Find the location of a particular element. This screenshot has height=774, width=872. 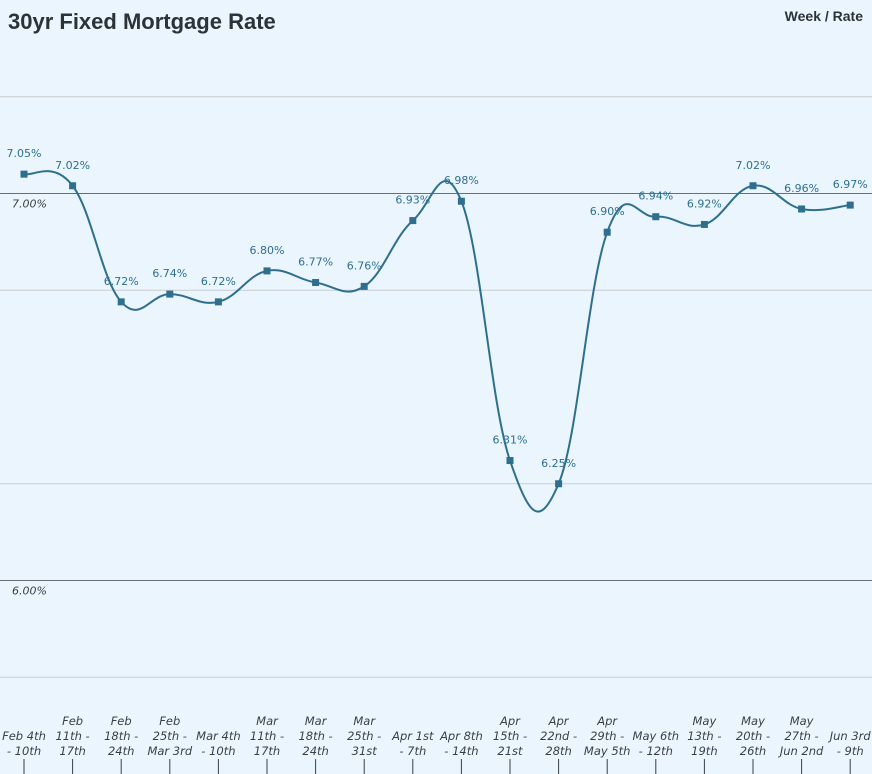

data-label: 6.96% is located at coordinates (801, 188).